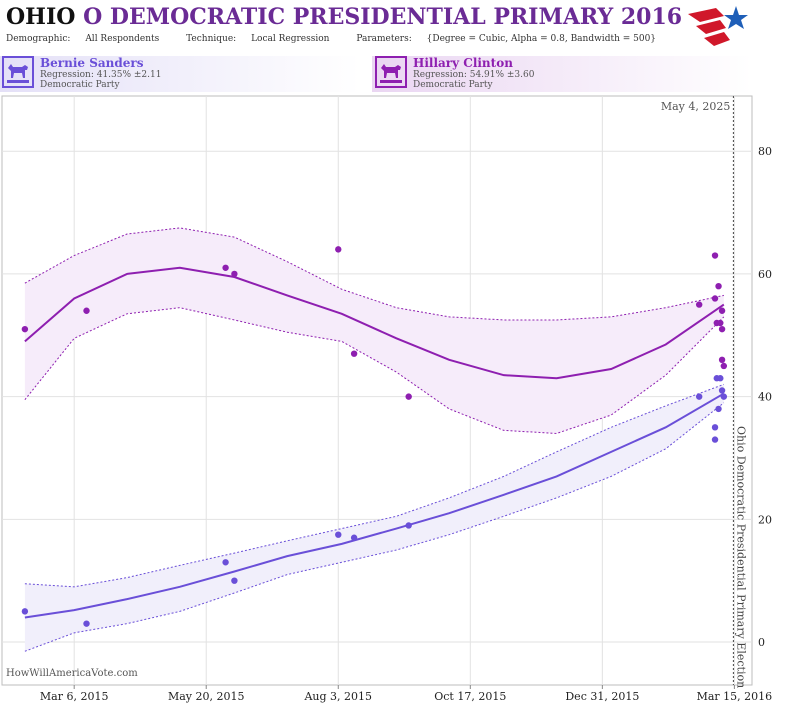  Describe the element at coordinates (72, 673) in the screenshot. I see `site-watermark: HowWillAmericaVote.com` at that location.